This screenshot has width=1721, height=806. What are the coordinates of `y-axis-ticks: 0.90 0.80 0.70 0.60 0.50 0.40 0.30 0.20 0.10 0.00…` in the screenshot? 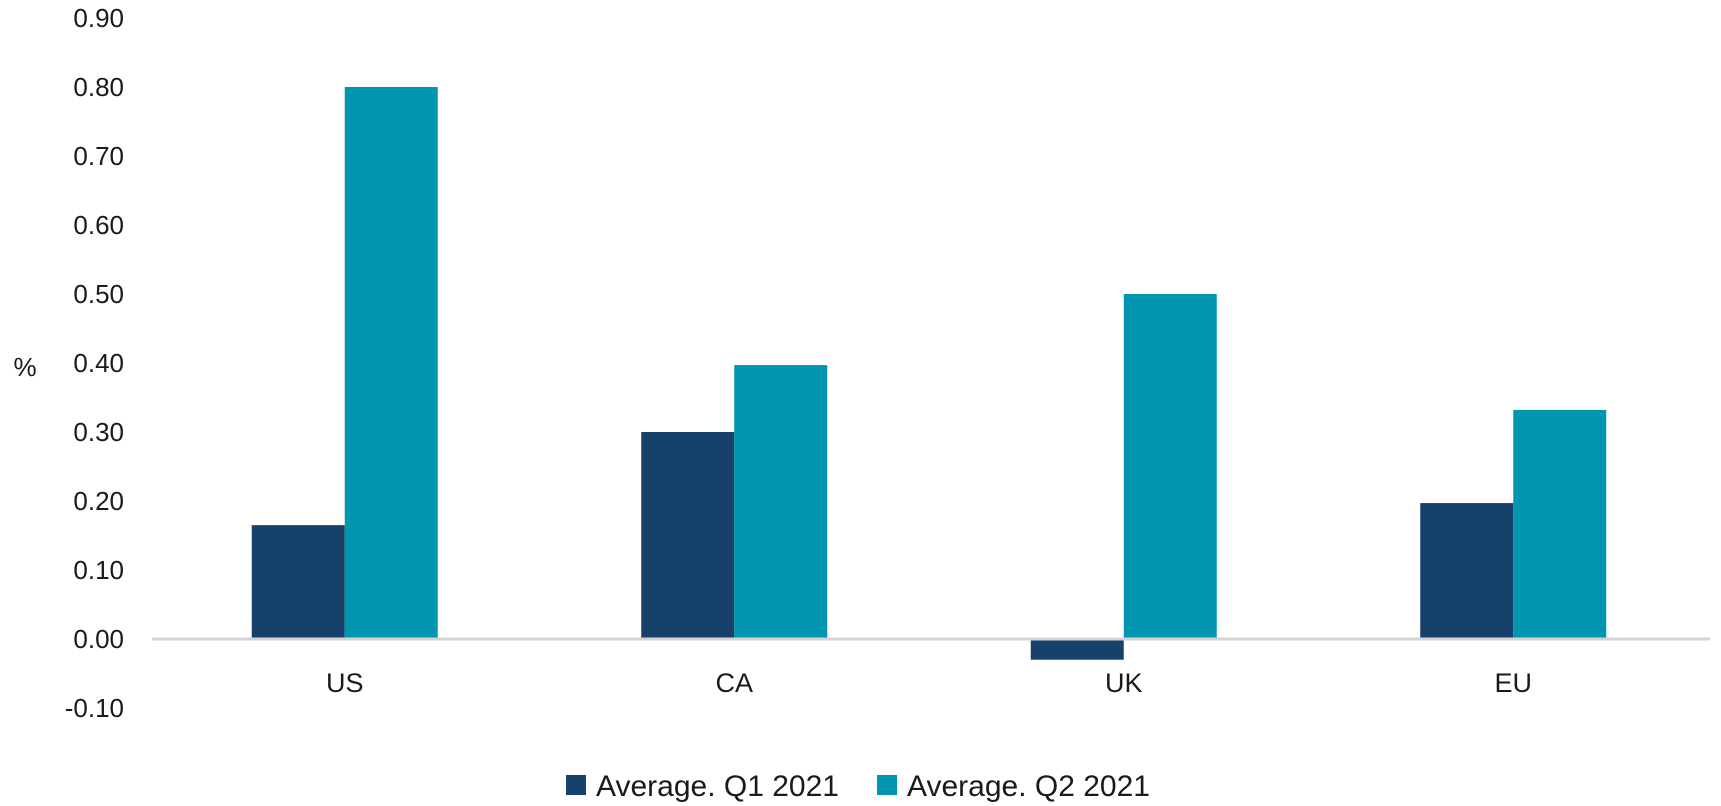 It's located at (94, 363).